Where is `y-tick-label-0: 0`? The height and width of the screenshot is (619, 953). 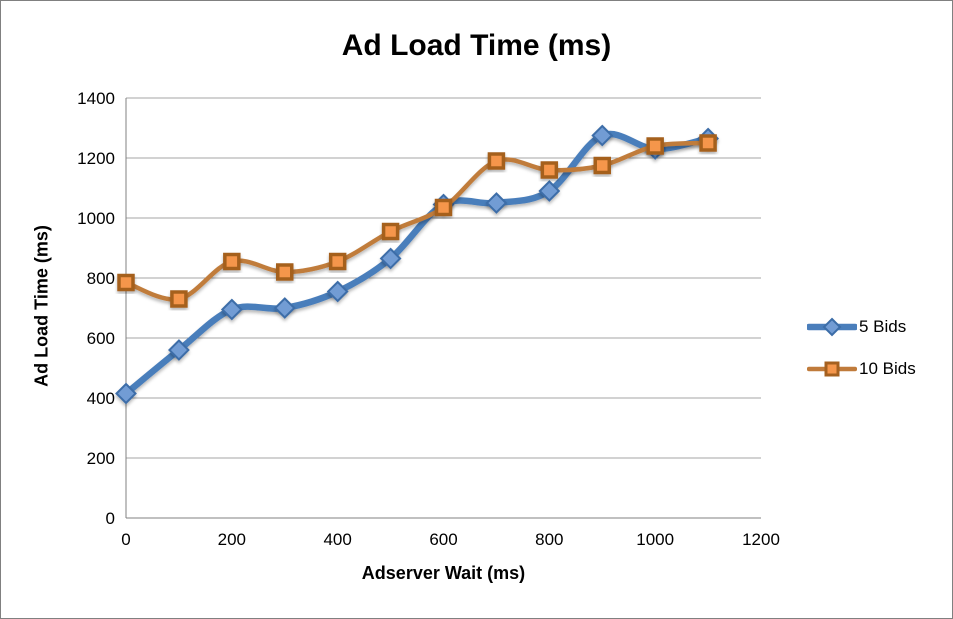 y-tick-label-0: 0 is located at coordinates (110, 518).